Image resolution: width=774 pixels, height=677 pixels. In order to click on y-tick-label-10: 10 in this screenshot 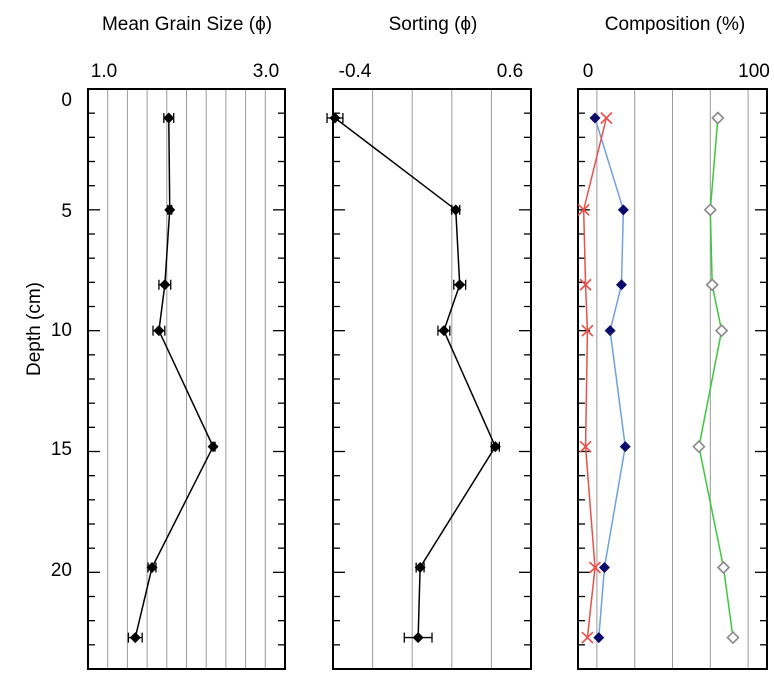, I will do `click(61, 330)`.